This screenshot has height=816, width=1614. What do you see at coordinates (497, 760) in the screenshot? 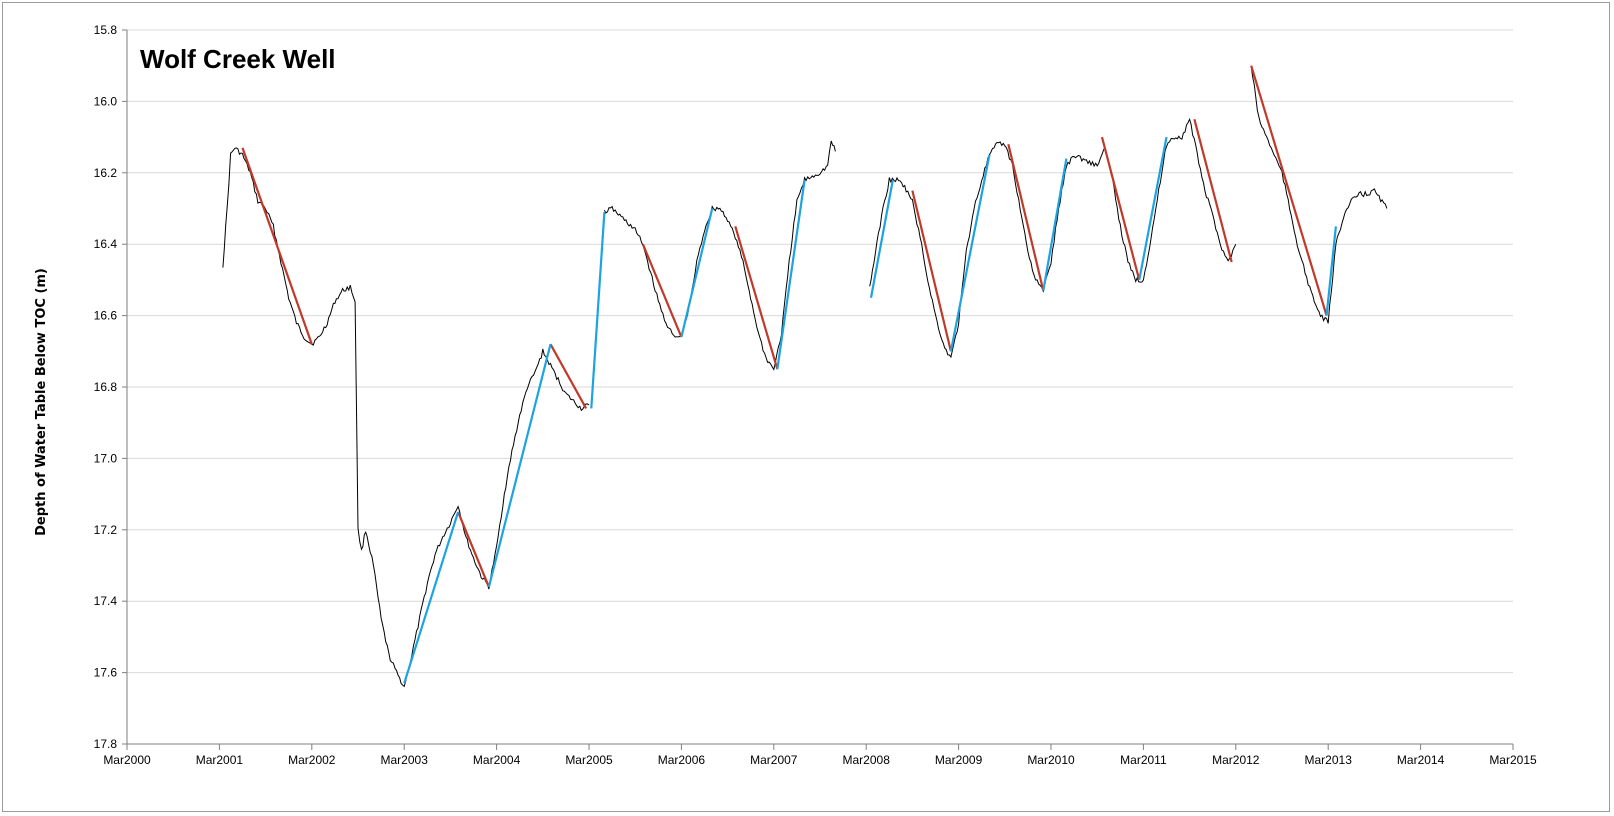
I see `x-tick-label: Mar2004` at bounding box center [497, 760].